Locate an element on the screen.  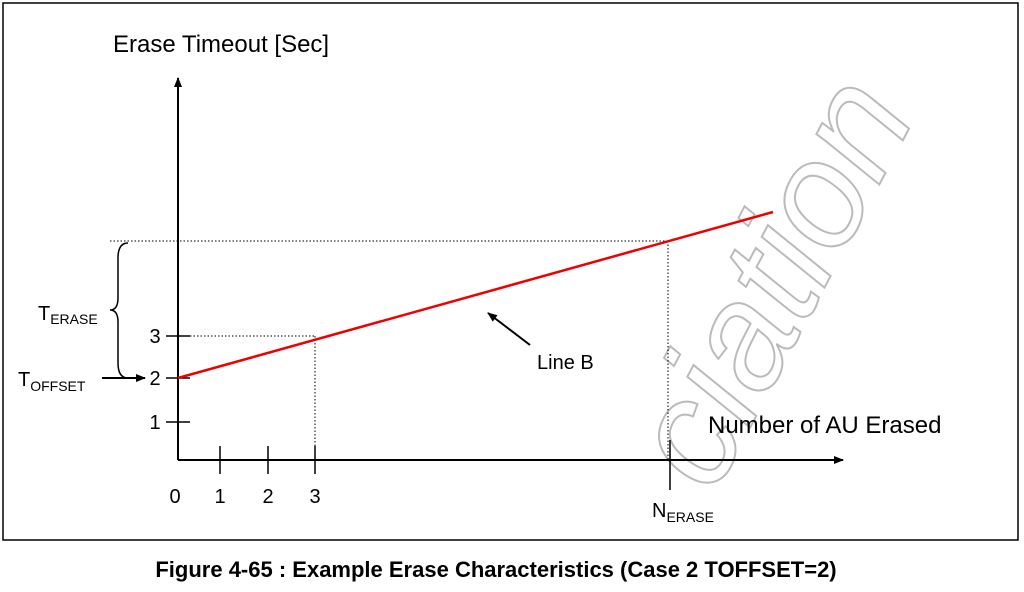
line-label: Line B is located at coordinates (565, 363).